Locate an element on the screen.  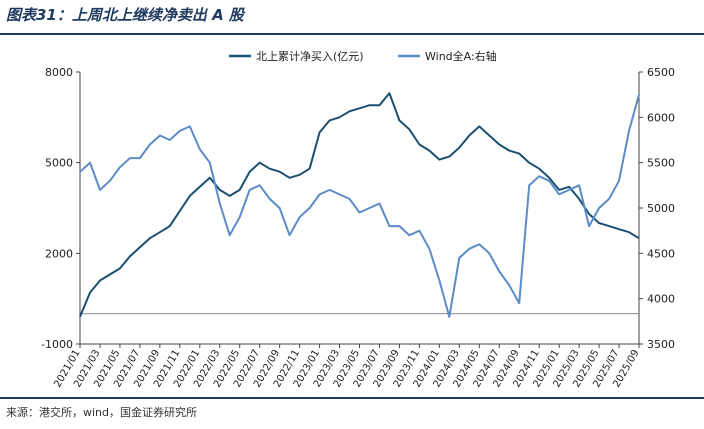
left-axis-tick-label: 8000 is located at coordinates (59, 72).